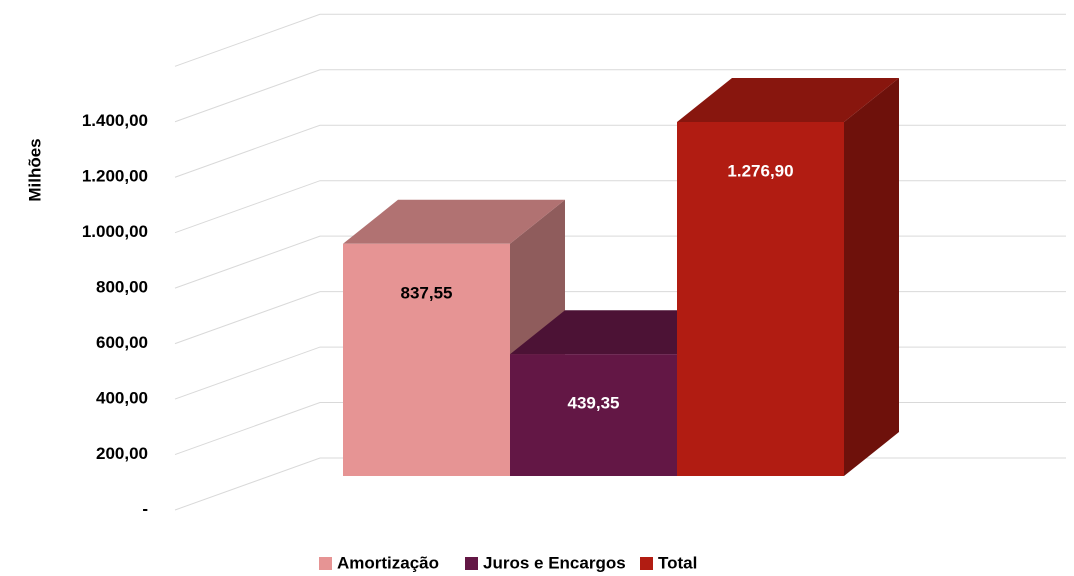  Describe the element at coordinates (122, 342) in the screenshot. I see `y-tick-label: 600,00` at that location.